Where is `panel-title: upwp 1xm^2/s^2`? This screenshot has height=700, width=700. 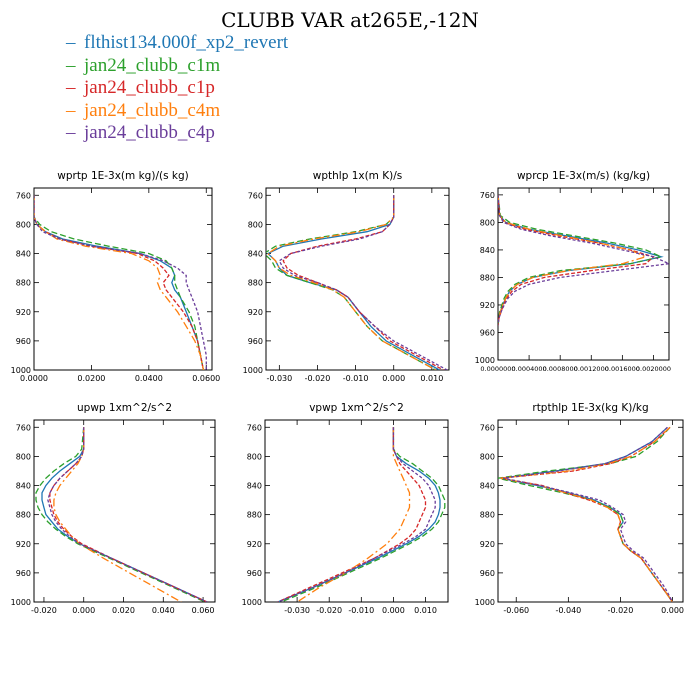 panel-title: upwp 1xm^2/s^2 is located at coordinates (124, 408).